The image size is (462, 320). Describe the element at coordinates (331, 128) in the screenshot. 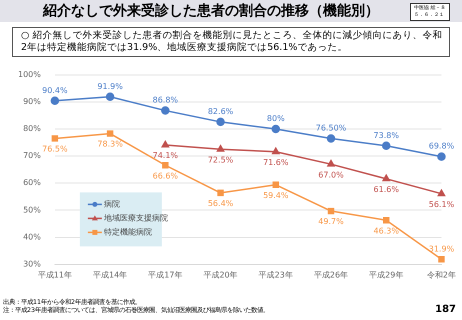

I see `data-label: 76.50%` at that location.